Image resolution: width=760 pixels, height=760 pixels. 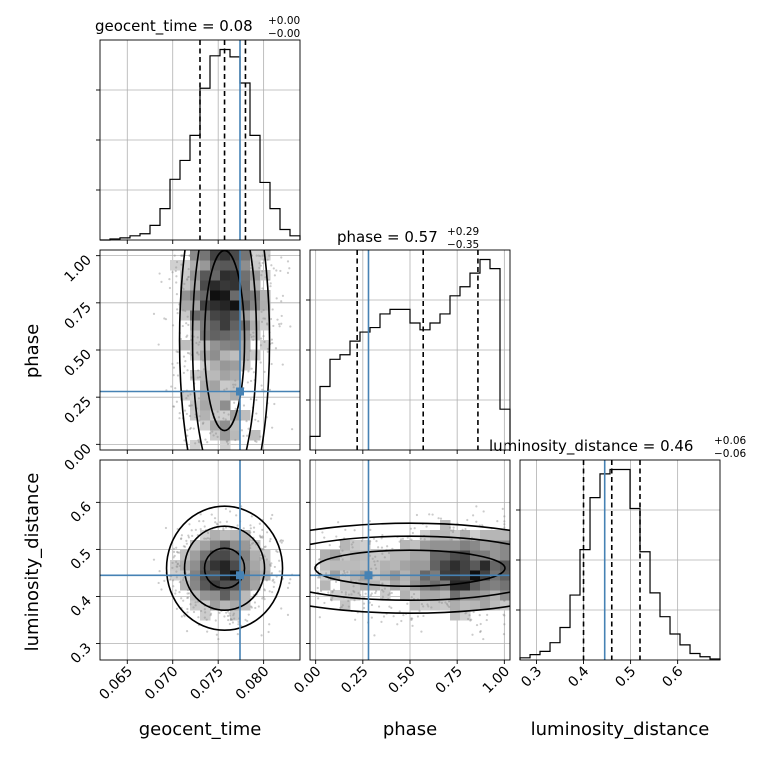 I want to click on x-tick-label: 0.3, so click(x=531, y=677).